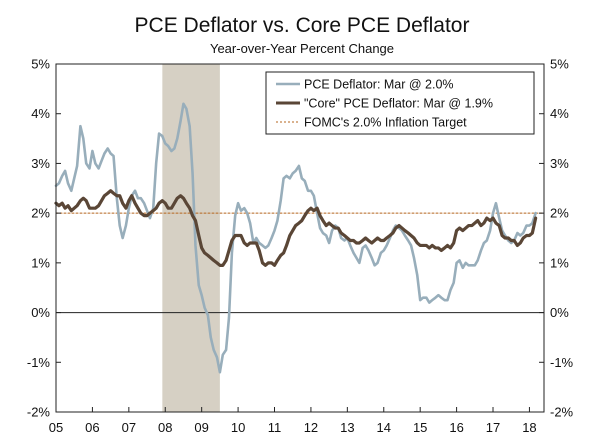 The width and height of the screenshot is (600, 448). I want to click on legend-label-pce: PCE Deflator: Mar @ 2.0%, so click(379, 85).